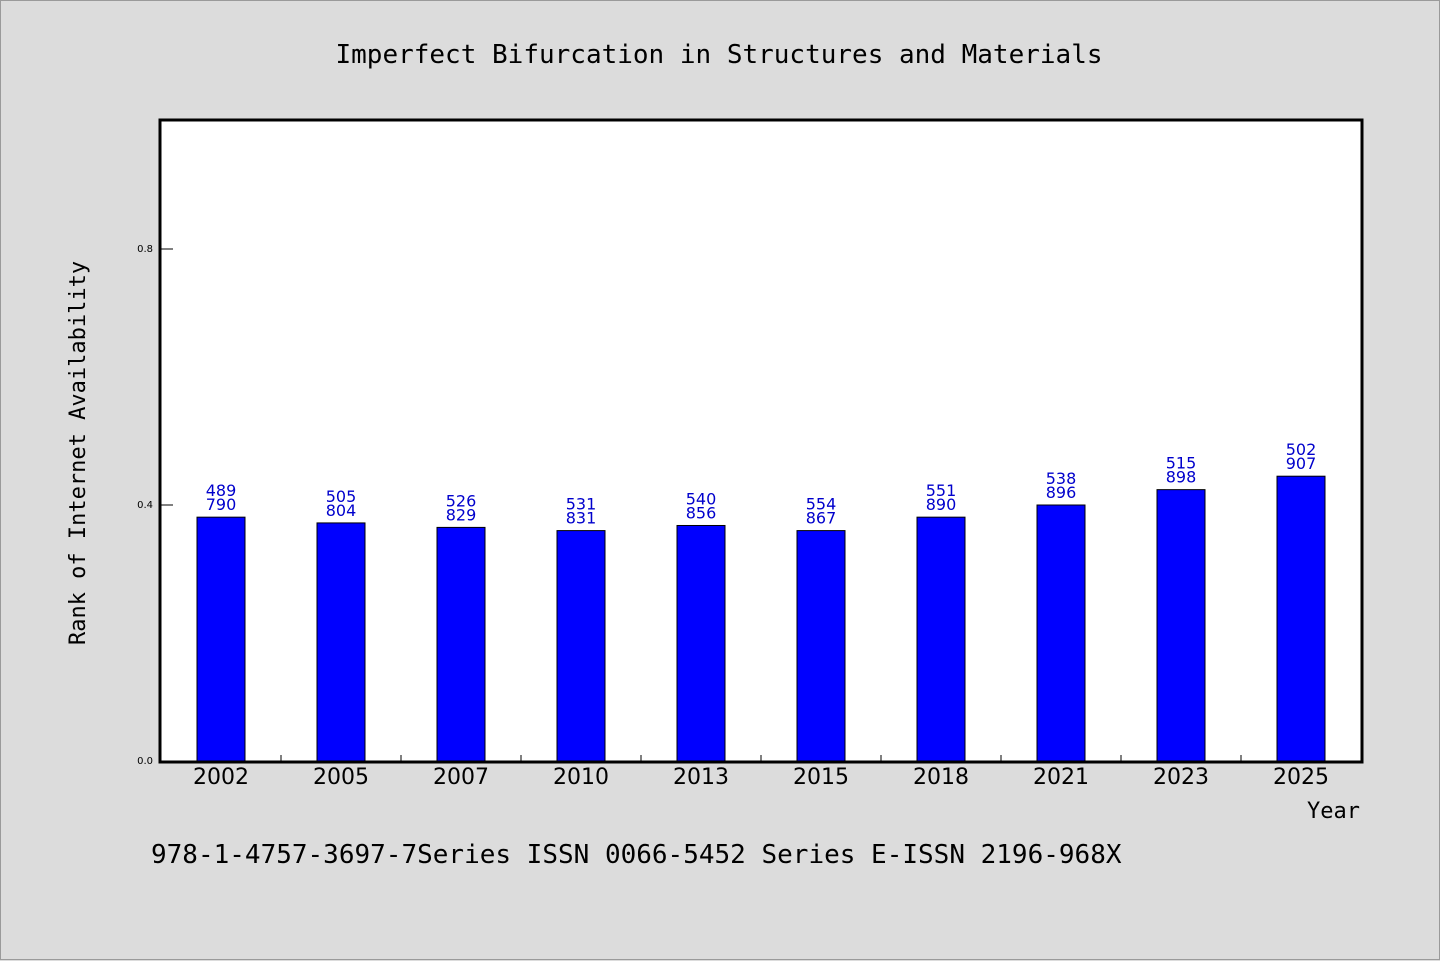 This screenshot has width=1440, height=961. Describe the element at coordinates (821, 504) in the screenshot. I see `data-label: 554` at that location.